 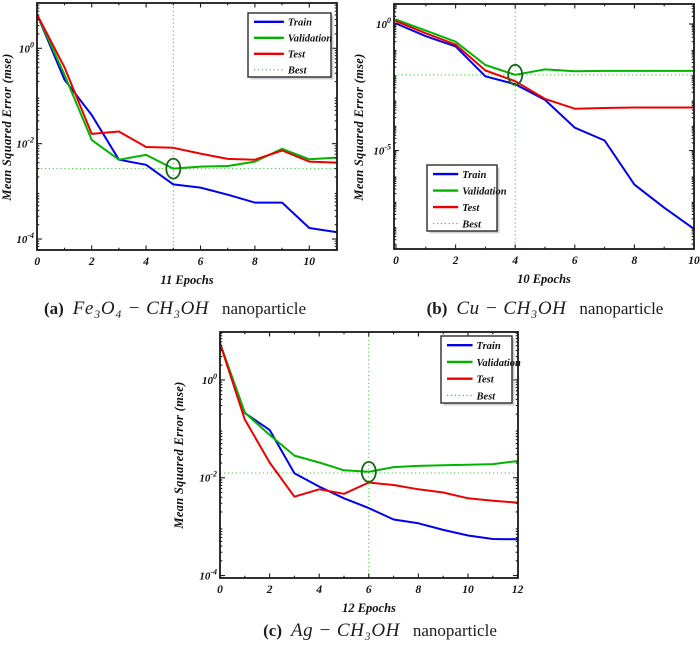 I want to click on y-tick-label: 10⁻⁵, so click(x=382, y=150).